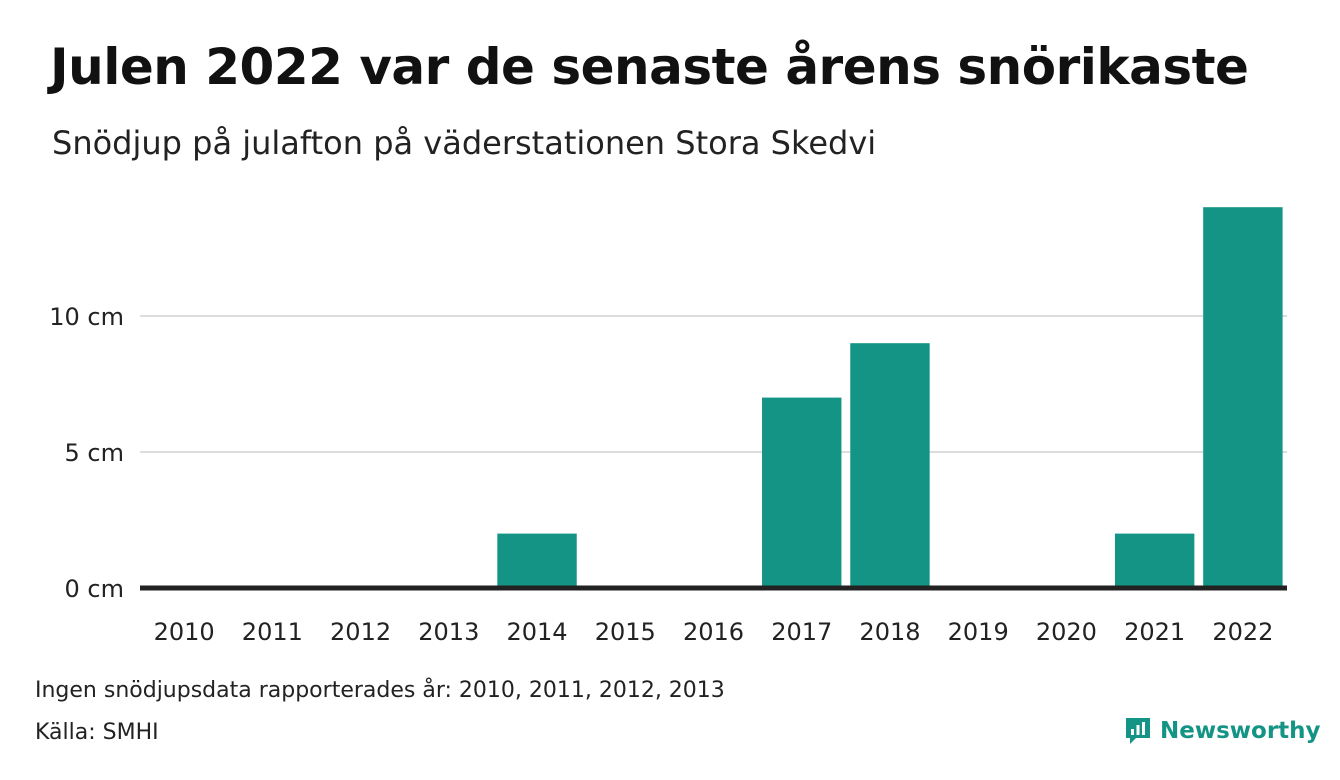 The width and height of the screenshot is (1340, 780). Describe the element at coordinates (1066, 632) in the screenshot. I see `x-tick-label: 2020` at that location.